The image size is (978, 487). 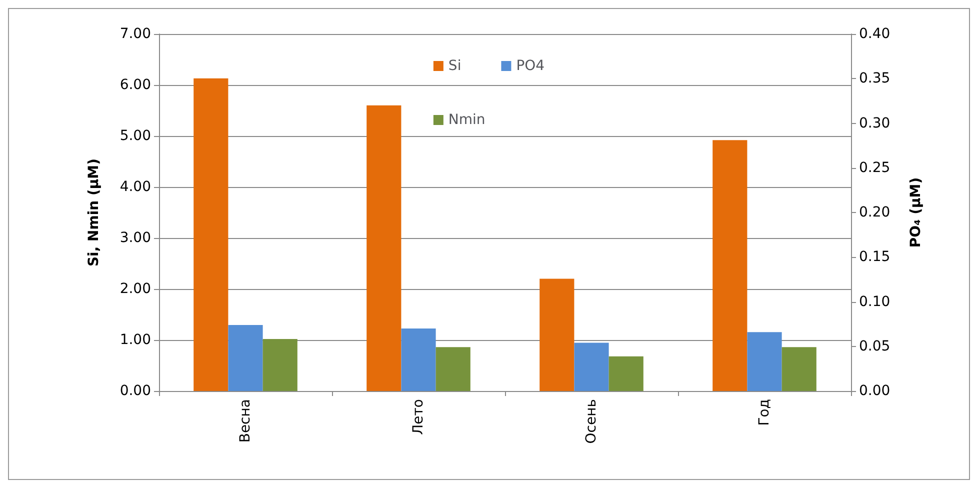 What do you see at coordinates (874, 302) in the screenshot?
I see `y2-tick-label: 0.10` at bounding box center [874, 302].